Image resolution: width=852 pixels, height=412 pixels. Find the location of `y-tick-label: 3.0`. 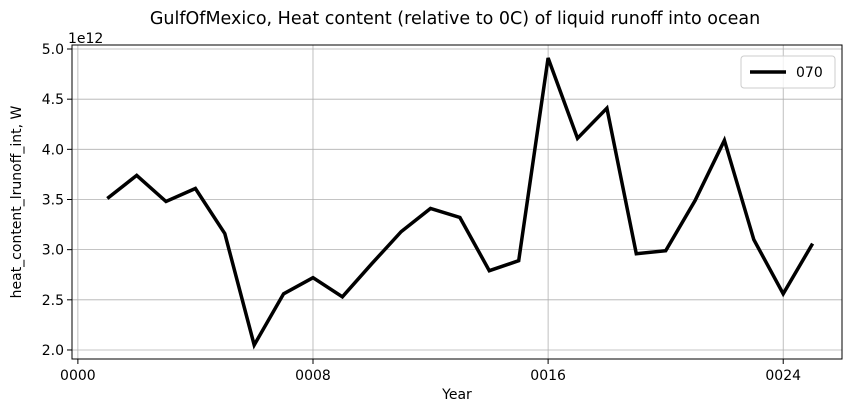

y-tick-label: 3.0 is located at coordinates (53, 251).